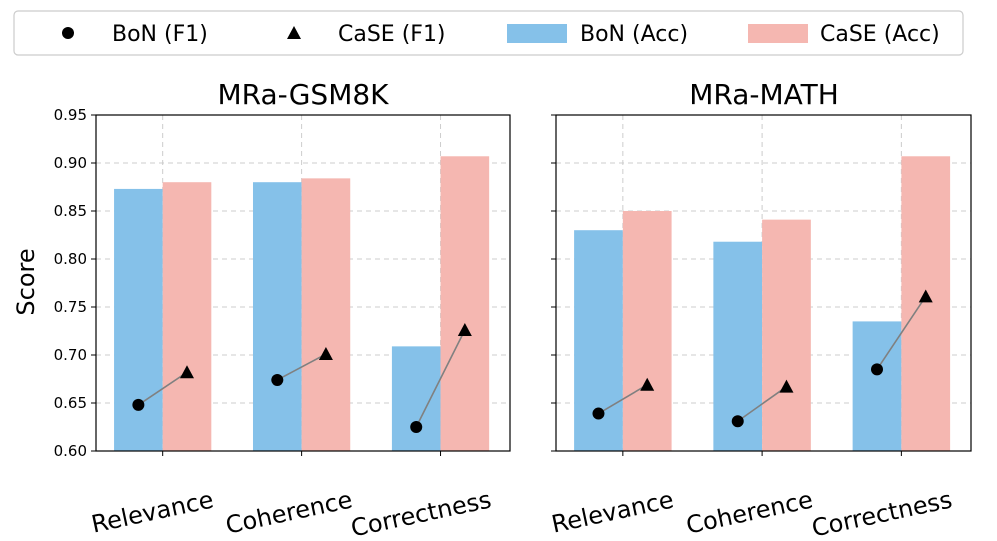 The image size is (997, 541). Describe the element at coordinates (778, 33) in the screenshot. I see `legend-case-acc-swatch` at that location.